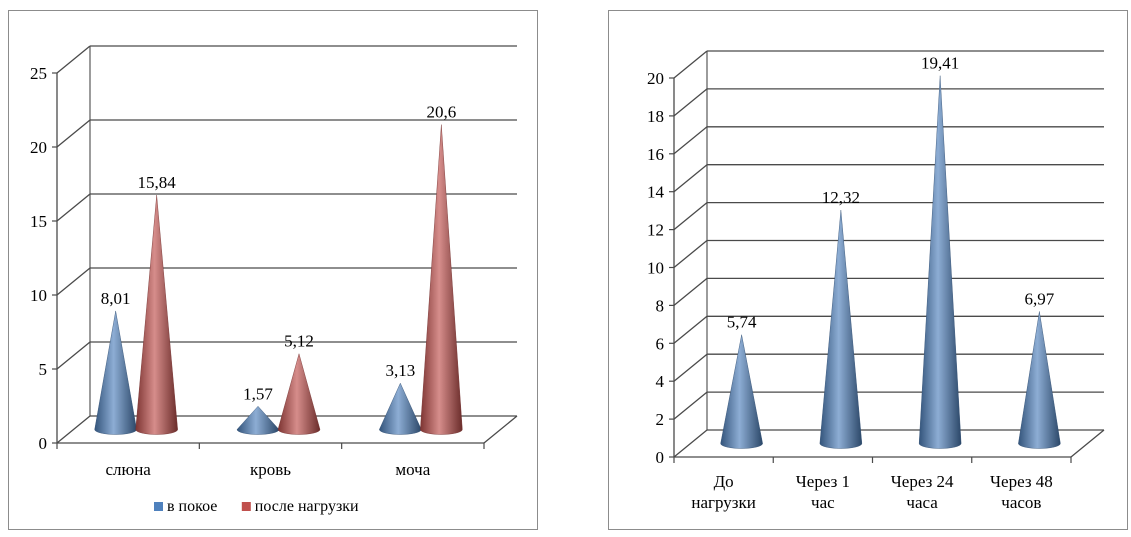 Image resolution: width=1131 pixels, height=537 pixels. Describe the element at coordinates (823, 502) in the screenshot. I see `x-tick-label: час` at that location.